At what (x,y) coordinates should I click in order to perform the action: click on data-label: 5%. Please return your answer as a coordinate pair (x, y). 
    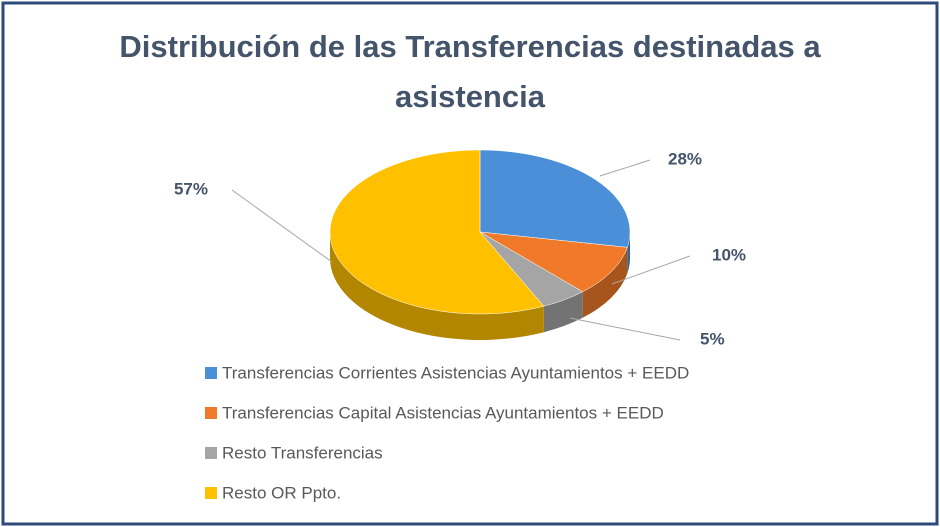
    Looking at the image, I should click on (712, 338).